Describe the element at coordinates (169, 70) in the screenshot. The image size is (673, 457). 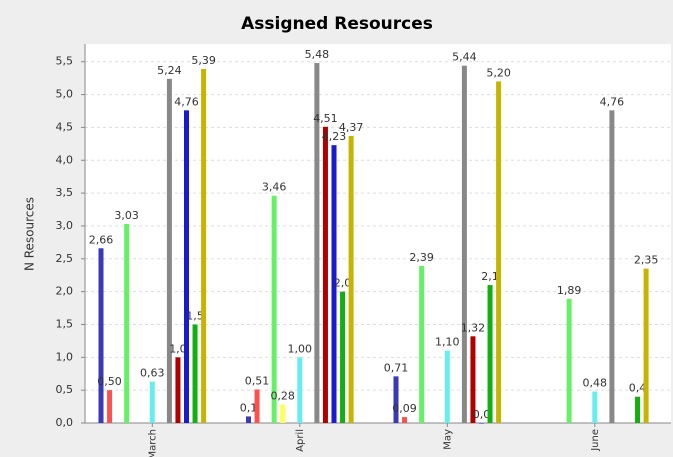
I see `value-label: 5,24` at that location.